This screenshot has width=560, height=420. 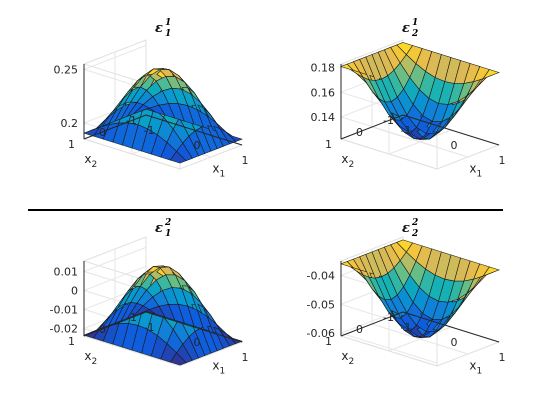 I want to click on z-tick-label: 0, so click(x=74, y=290).